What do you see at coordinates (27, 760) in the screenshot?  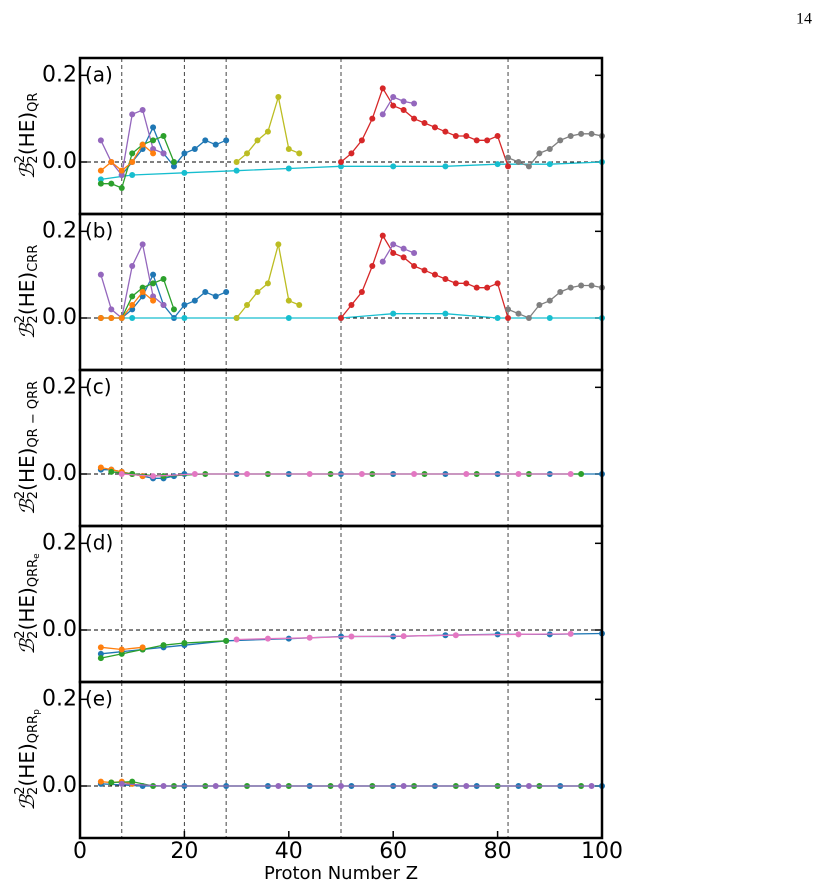 I see `y-axis-label: ℬ22(HE)QRRp` at bounding box center [27, 760].